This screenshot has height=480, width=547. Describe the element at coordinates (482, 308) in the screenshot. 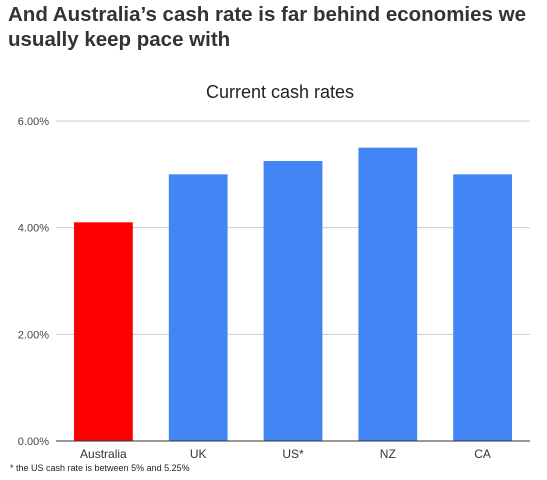

I see `bar-ca` at that location.